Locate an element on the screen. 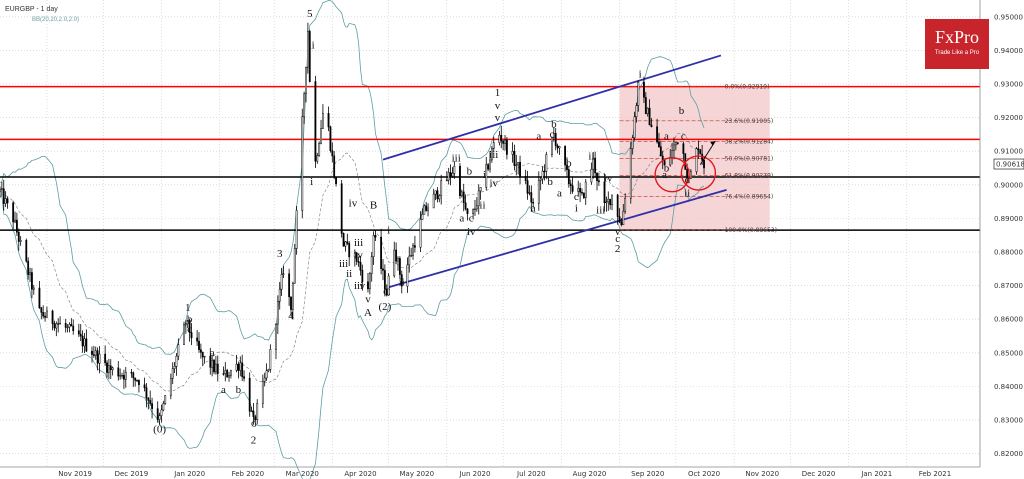 The image size is (1024, 479). y-tick-label: 0.88000 is located at coordinates (1008, 252).